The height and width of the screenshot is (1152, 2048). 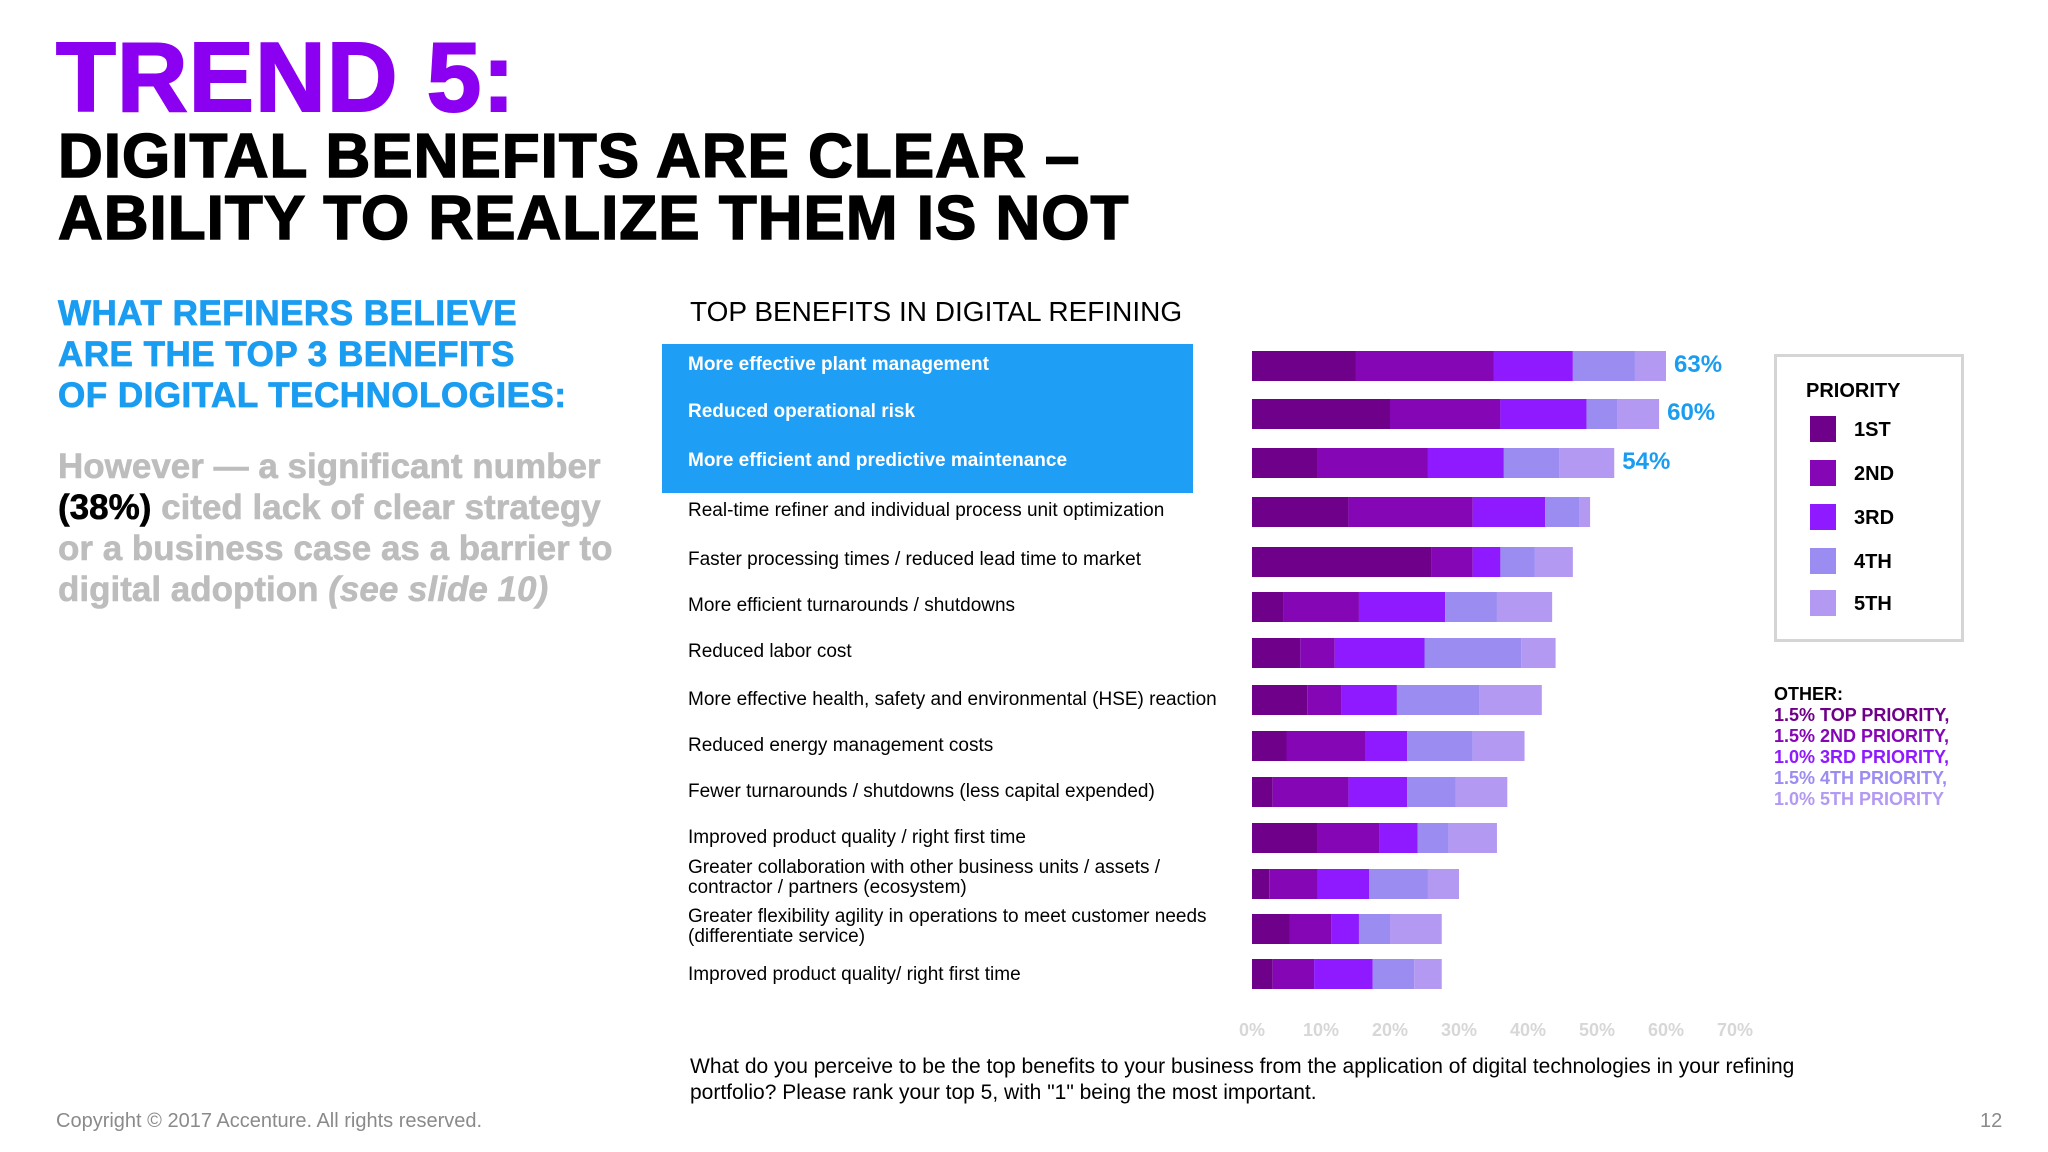 What do you see at coordinates (105, 508) in the screenshot?
I see `however-highlight: (38%)` at bounding box center [105, 508].